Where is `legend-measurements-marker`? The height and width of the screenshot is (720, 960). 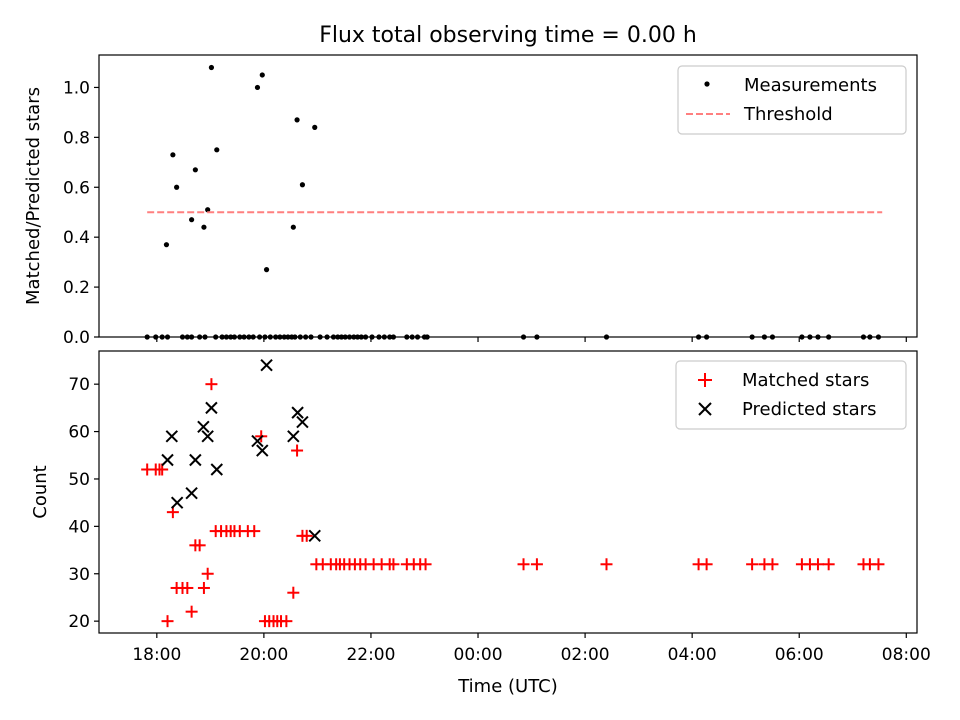
legend-measurements-marker is located at coordinates (707, 84).